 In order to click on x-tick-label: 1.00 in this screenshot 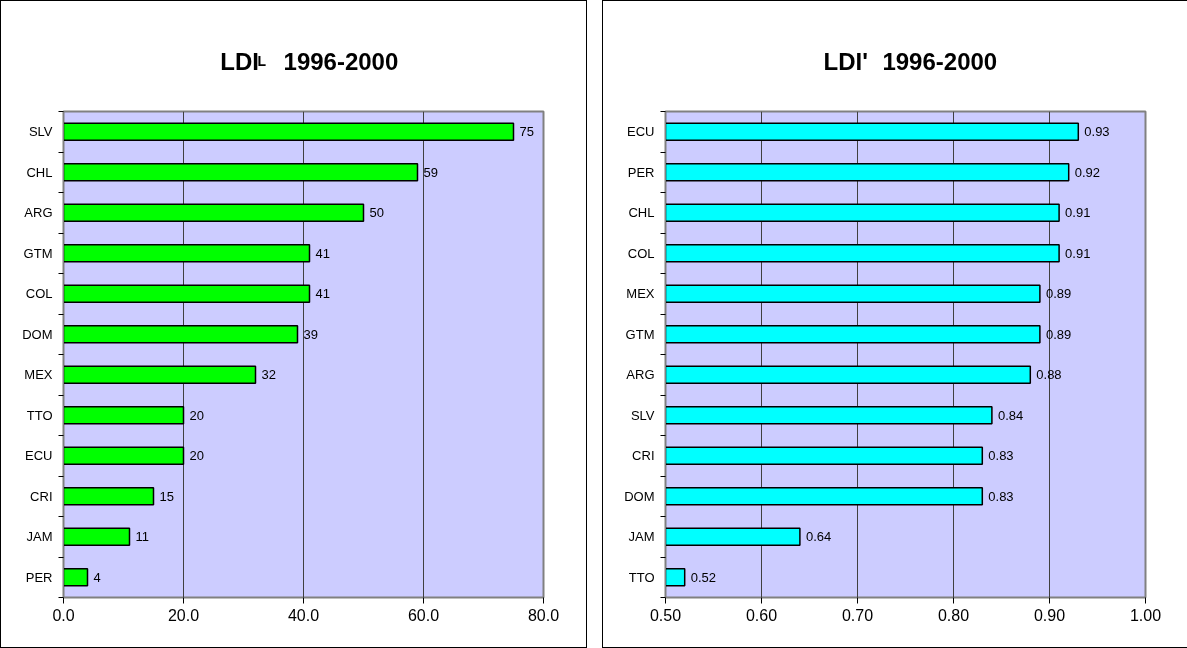, I will do `click(1145, 615)`.